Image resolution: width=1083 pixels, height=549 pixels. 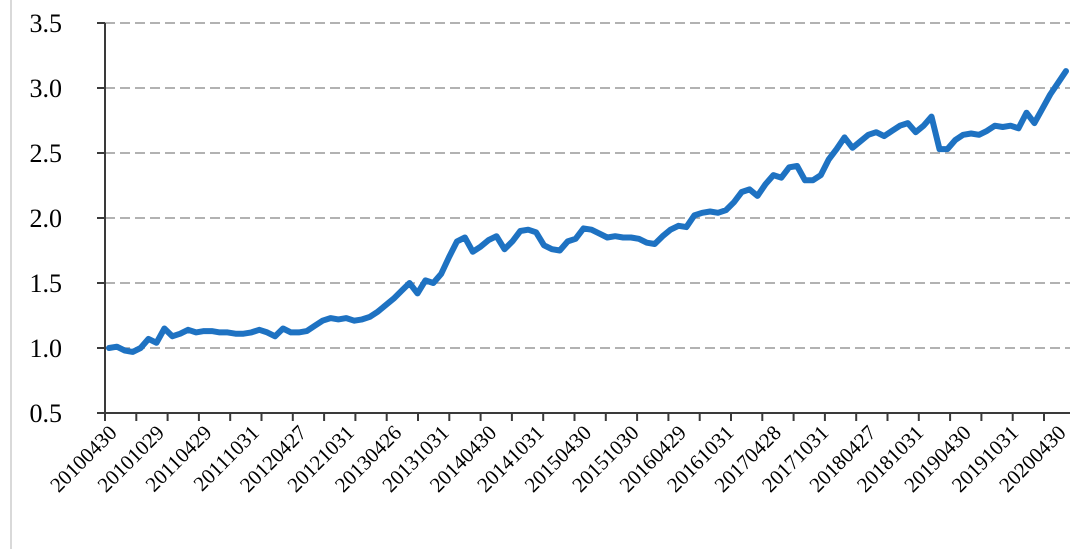 What do you see at coordinates (46, 348) in the screenshot?
I see `y-axis-label: 1.0` at bounding box center [46, 348].